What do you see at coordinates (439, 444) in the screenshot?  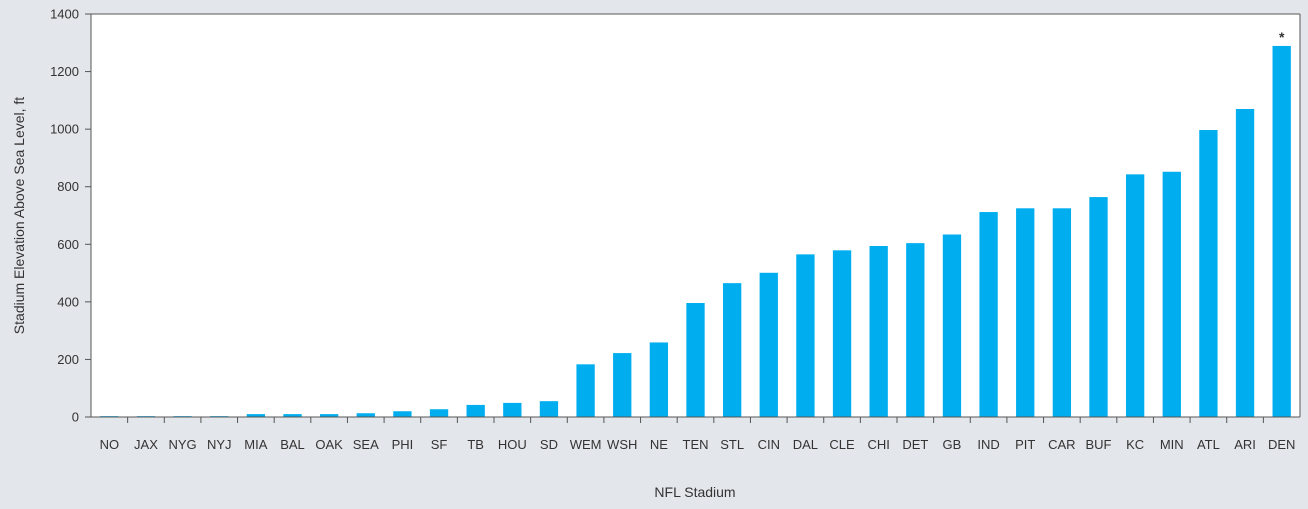 I see `x-tick-label-sf: SF` at bounding box center [439, 444].